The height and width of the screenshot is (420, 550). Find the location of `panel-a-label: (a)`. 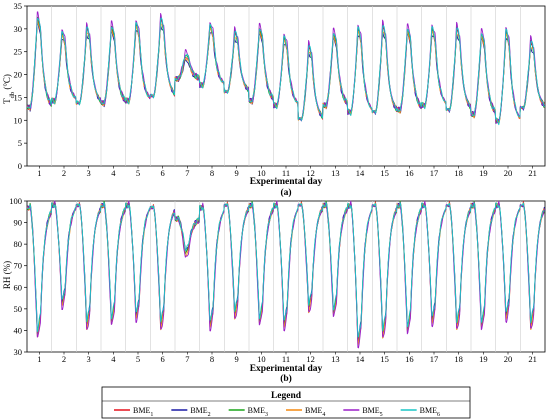

panel-a-label: (a) is located at coordinates (285, 192).